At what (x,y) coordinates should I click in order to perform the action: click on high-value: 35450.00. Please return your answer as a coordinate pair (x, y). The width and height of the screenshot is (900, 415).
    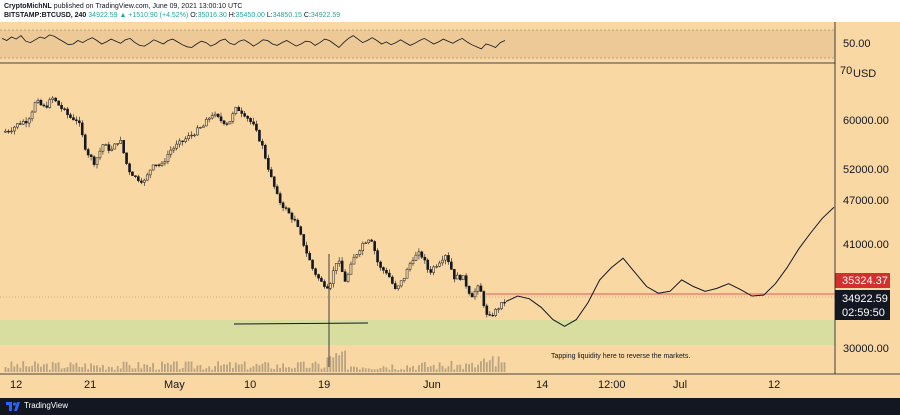
    Looking at the image, I should click on (250, 15).